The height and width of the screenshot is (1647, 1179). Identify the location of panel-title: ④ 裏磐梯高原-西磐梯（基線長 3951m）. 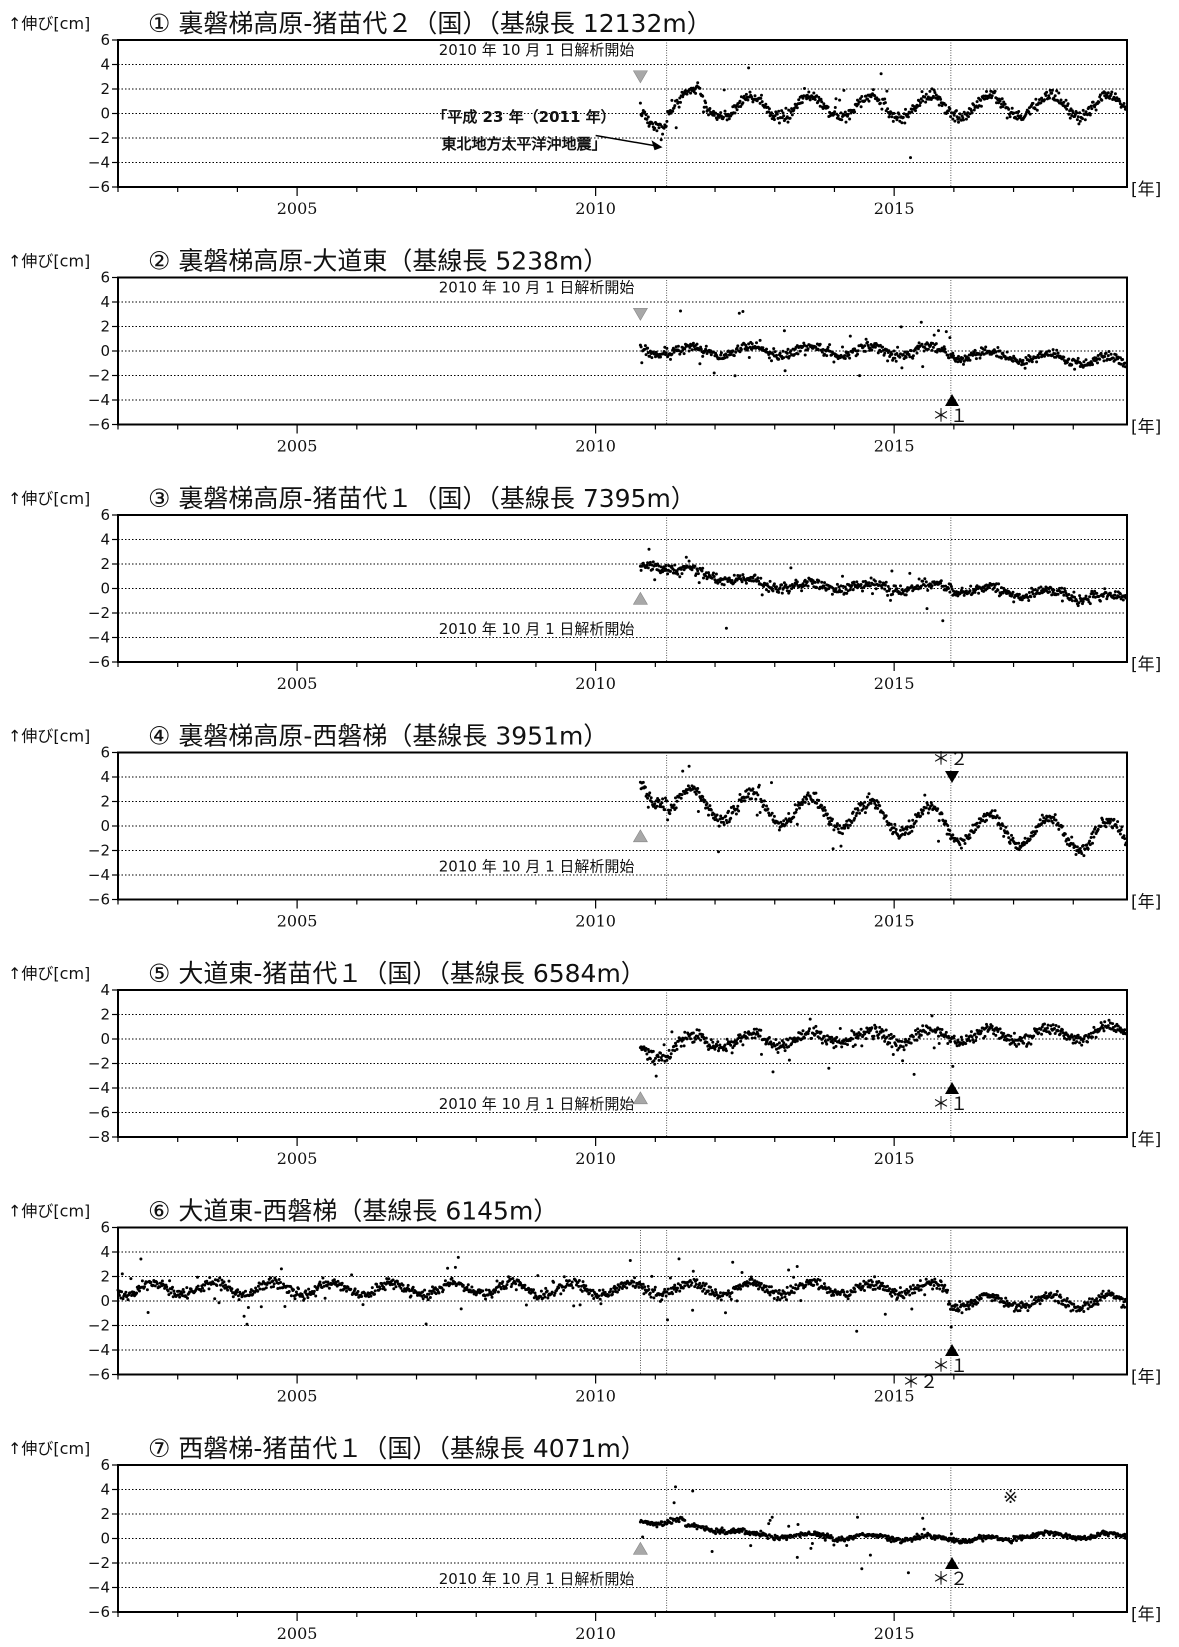
(378, 736).